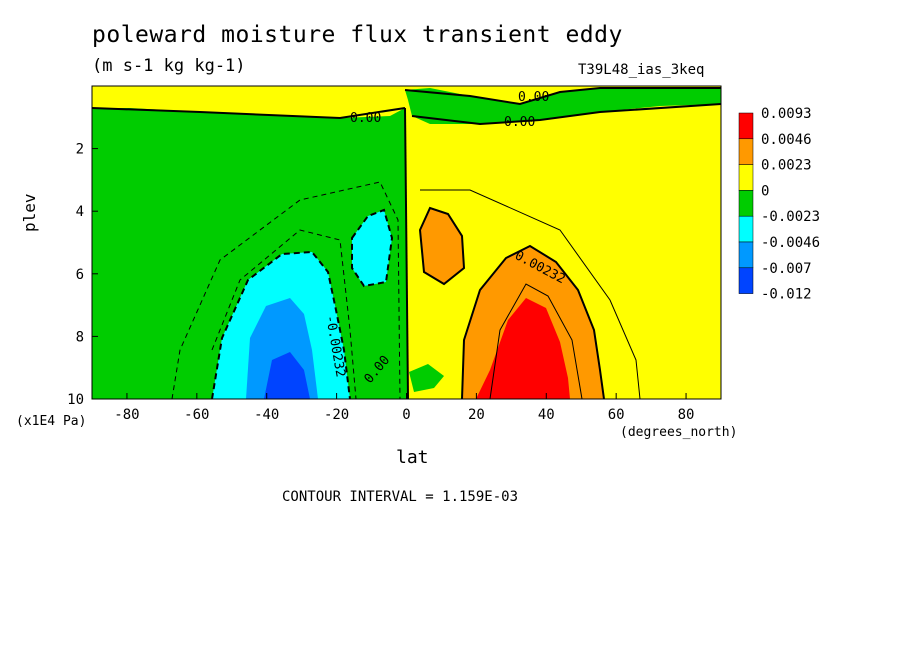  Describe the element at coordinates (786, 114) in the screenshot. I see `legend-label: 0.0093` at that location.